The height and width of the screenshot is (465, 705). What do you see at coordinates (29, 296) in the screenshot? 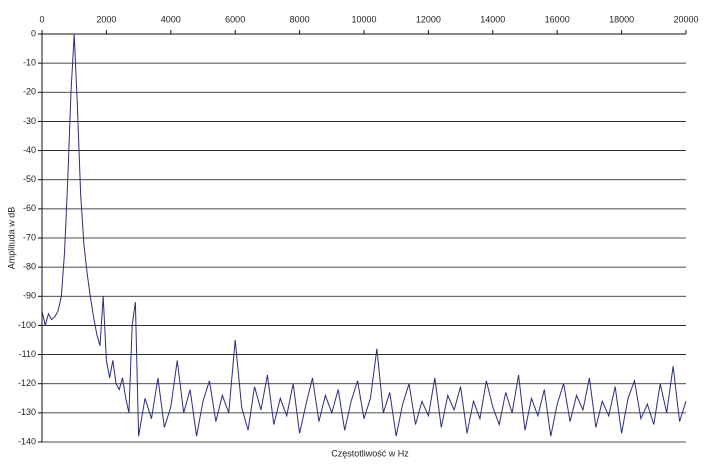
I see `y-tick-label: -90` at bounding box center [29, 296].